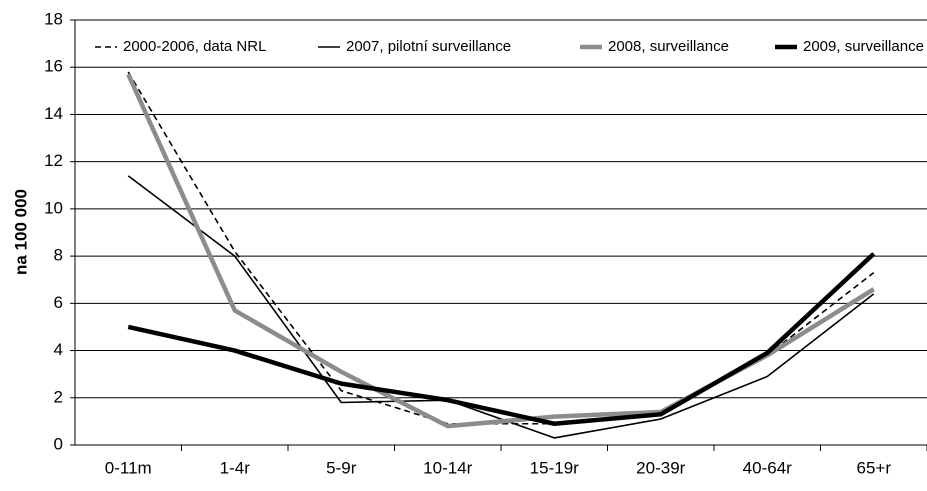 The image size is (927, 491). What do you see at coordinates (428, 46) in the screenshot?
I see `legend-label: 2007, pilotní surveillance` at bounding box center [428, 46].